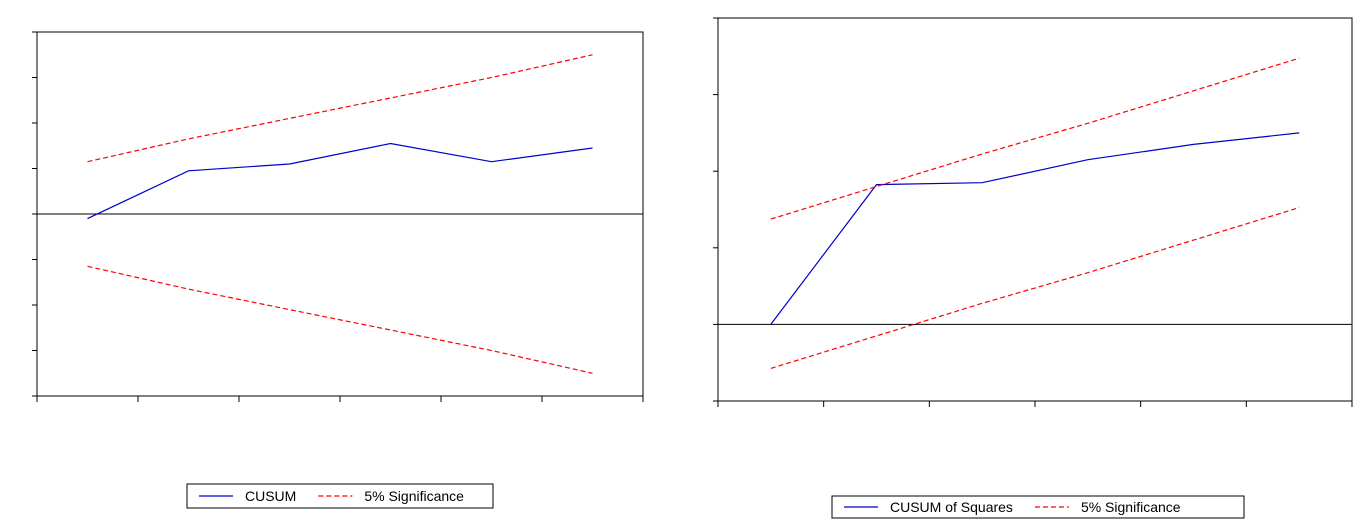 This screenshot has width=1357, height=519. What do you see at coordinates (340, 108) in the screenshot?
I see `chart1-upper-significance-line` at bounding box center [340, 108].